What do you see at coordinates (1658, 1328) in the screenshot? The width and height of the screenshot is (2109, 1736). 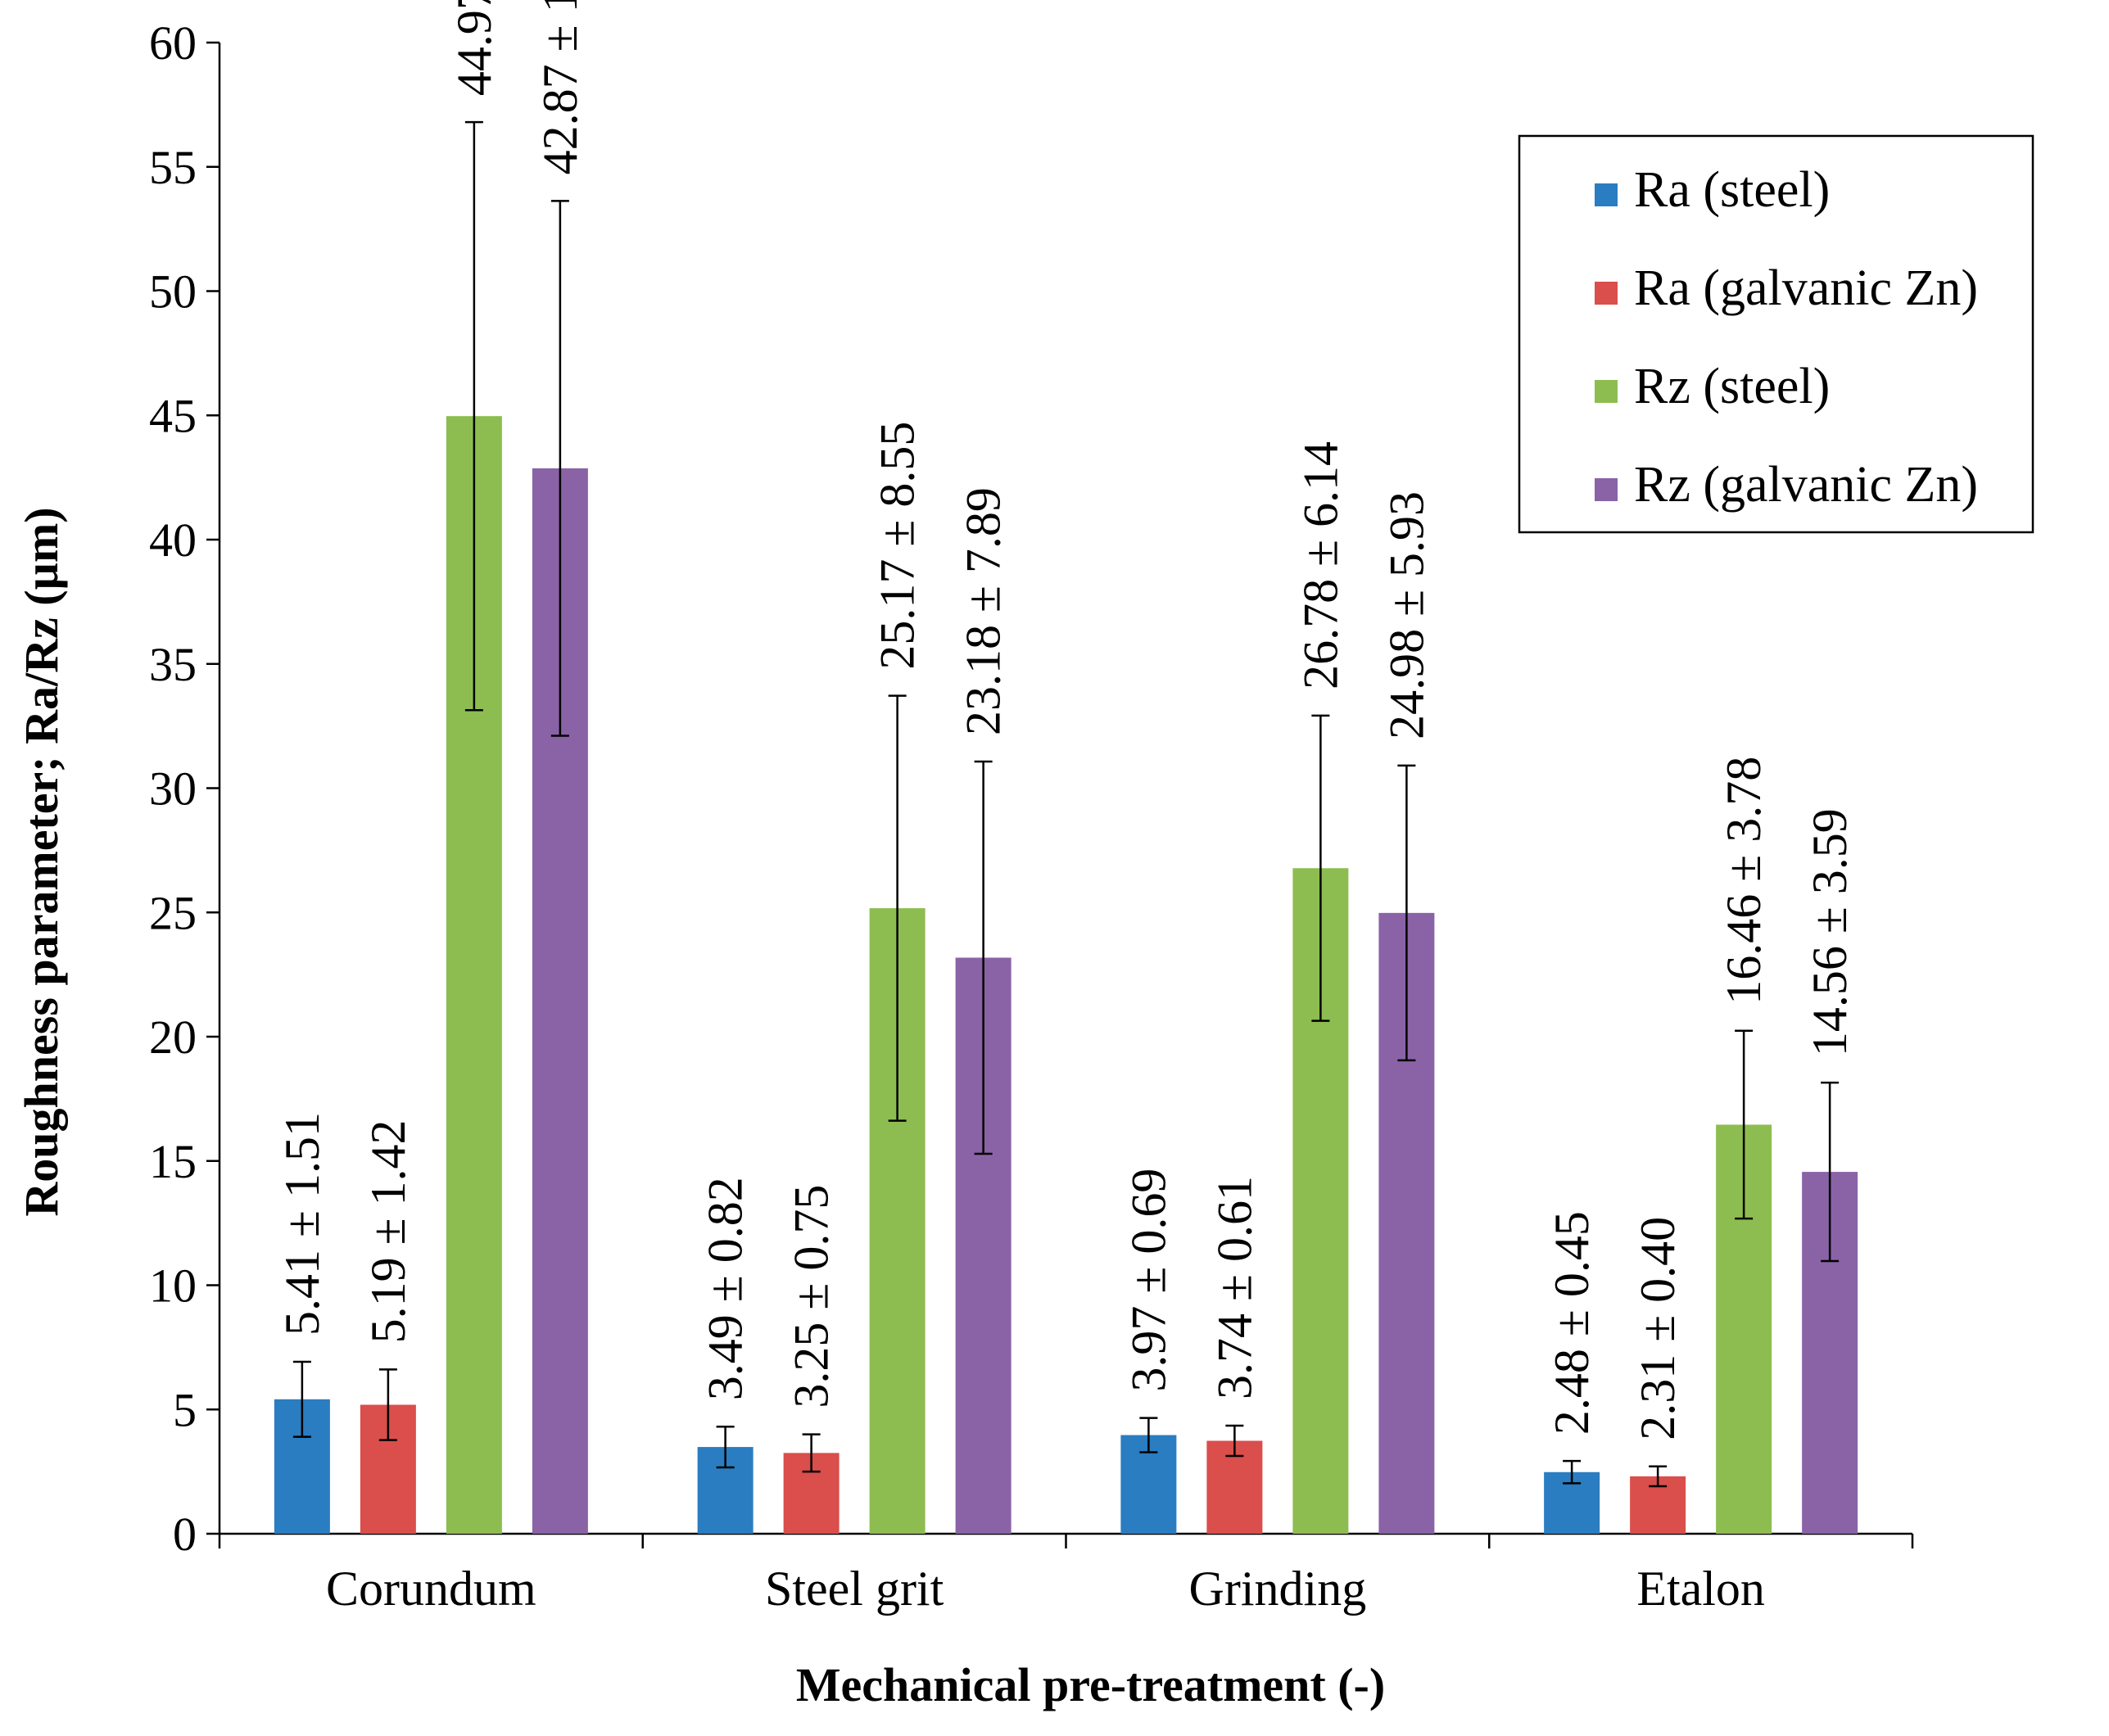 I see `data-label: 2.31 ± 0.40` at bounding box center [1658, 1328].